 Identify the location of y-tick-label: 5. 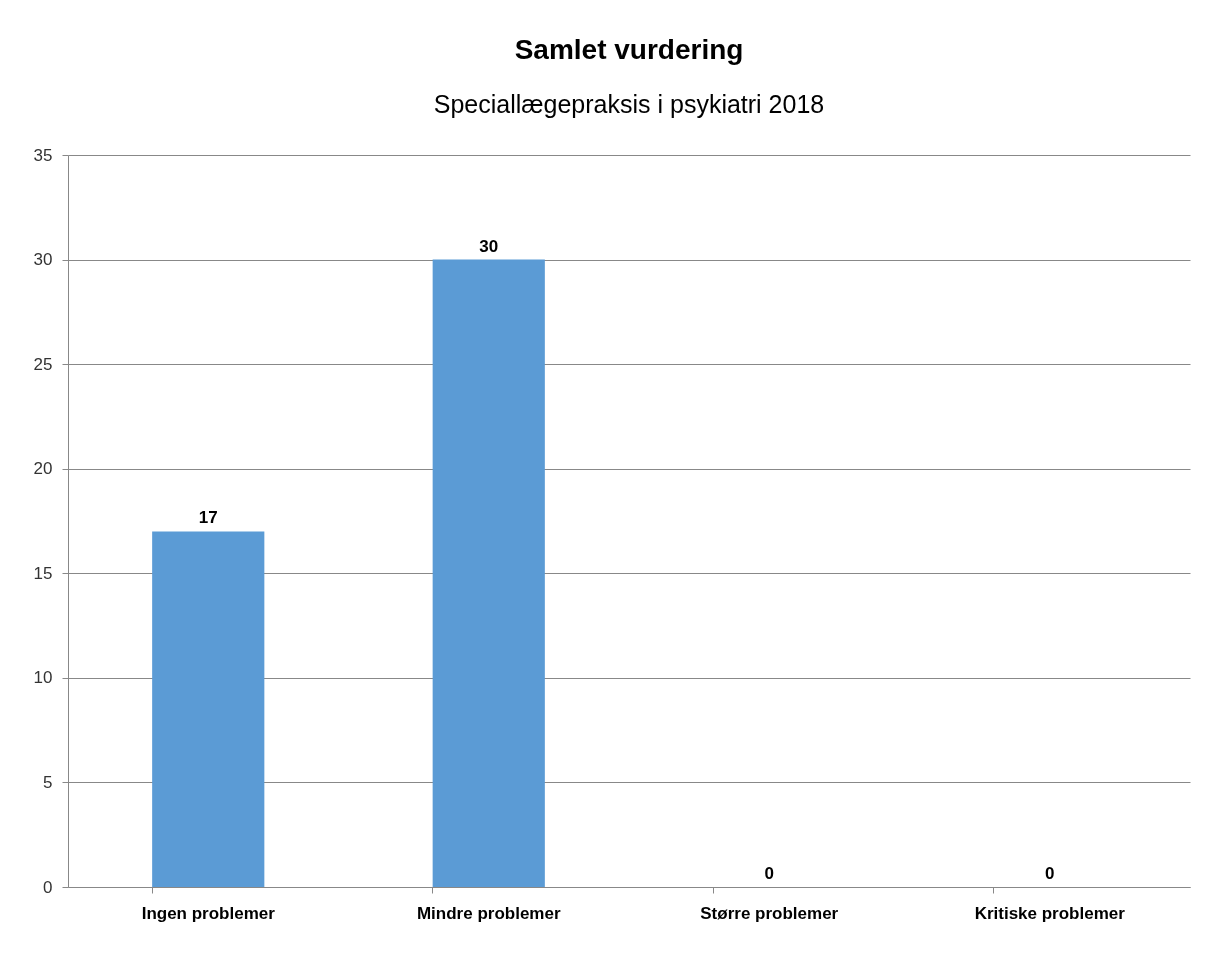
(48, 782).